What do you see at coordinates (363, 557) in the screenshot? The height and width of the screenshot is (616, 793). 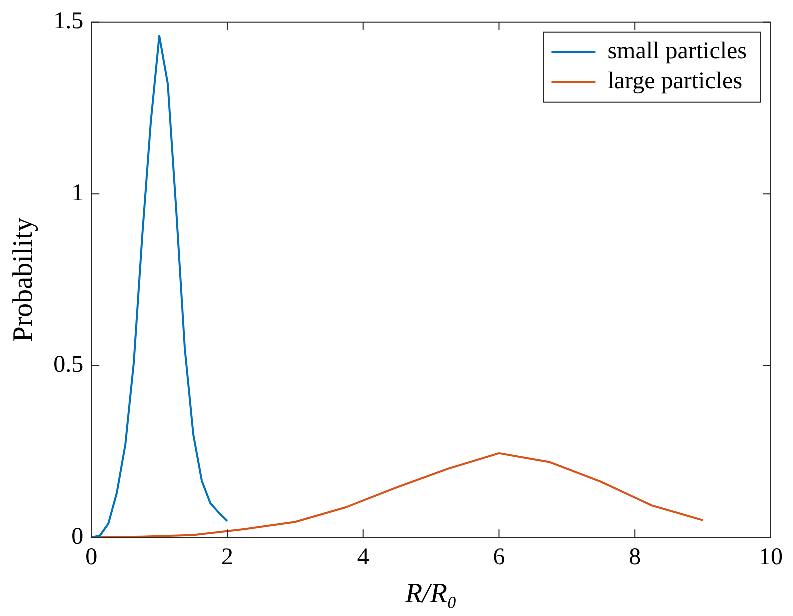 I see `x-tick-label: 4` at bounding box center [363, 557].